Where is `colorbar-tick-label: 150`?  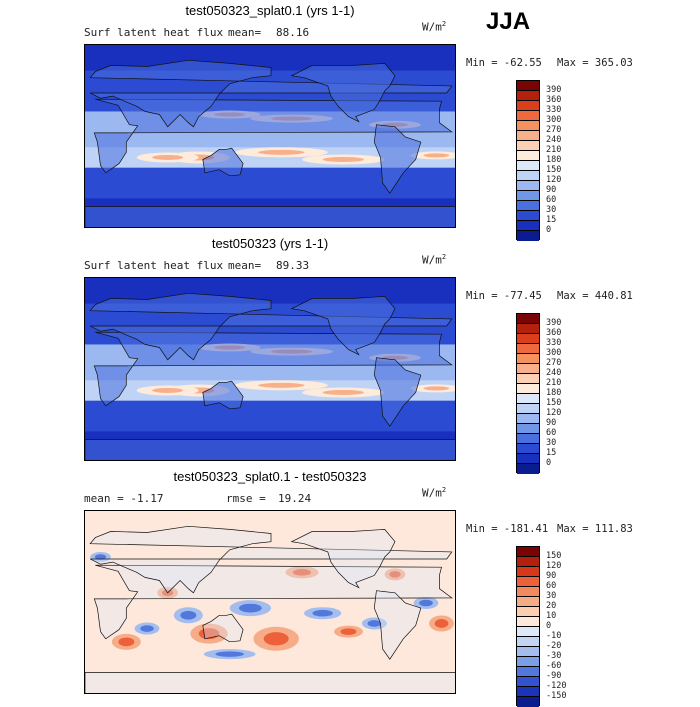
colorbar-tick-label: 150 is located at coordinates (554, 403).